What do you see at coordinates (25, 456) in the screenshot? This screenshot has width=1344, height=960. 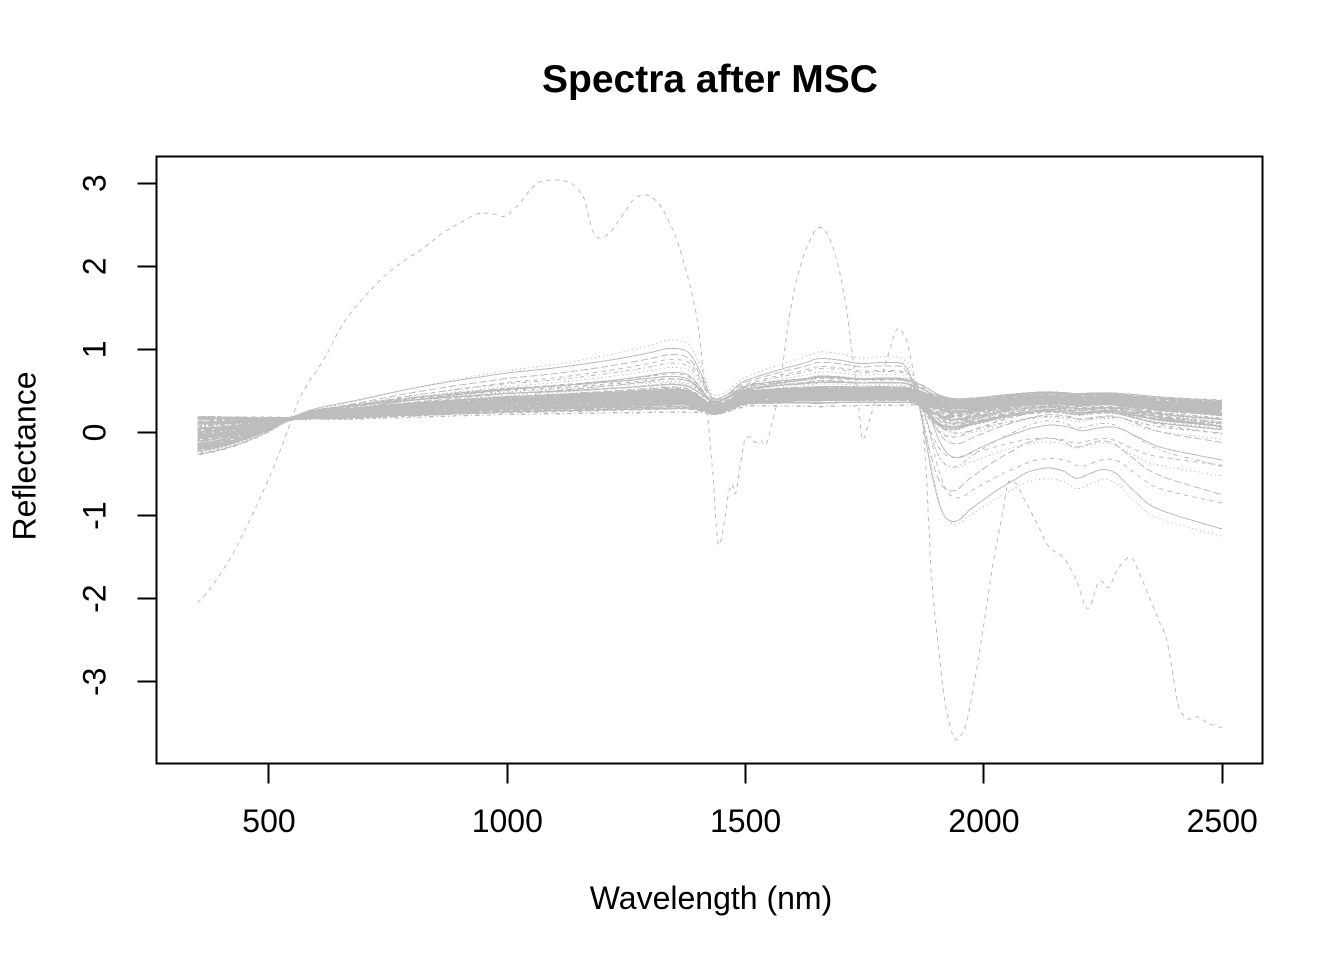 I see `svg-text: Reflectance` at bounding box center [25, 456].